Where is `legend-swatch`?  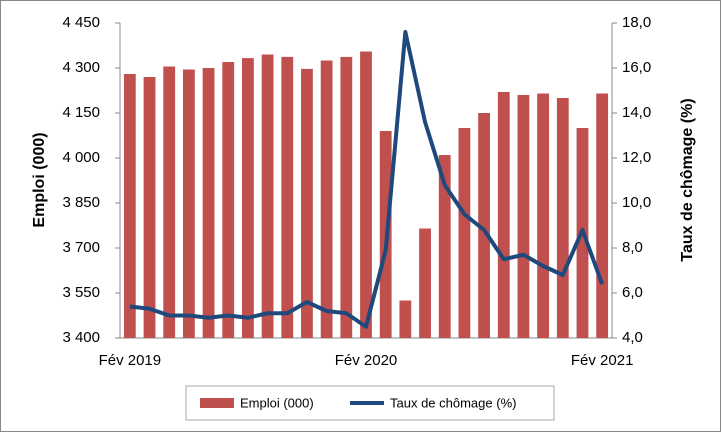 legend-swatch is located at coordinates (217, 403).